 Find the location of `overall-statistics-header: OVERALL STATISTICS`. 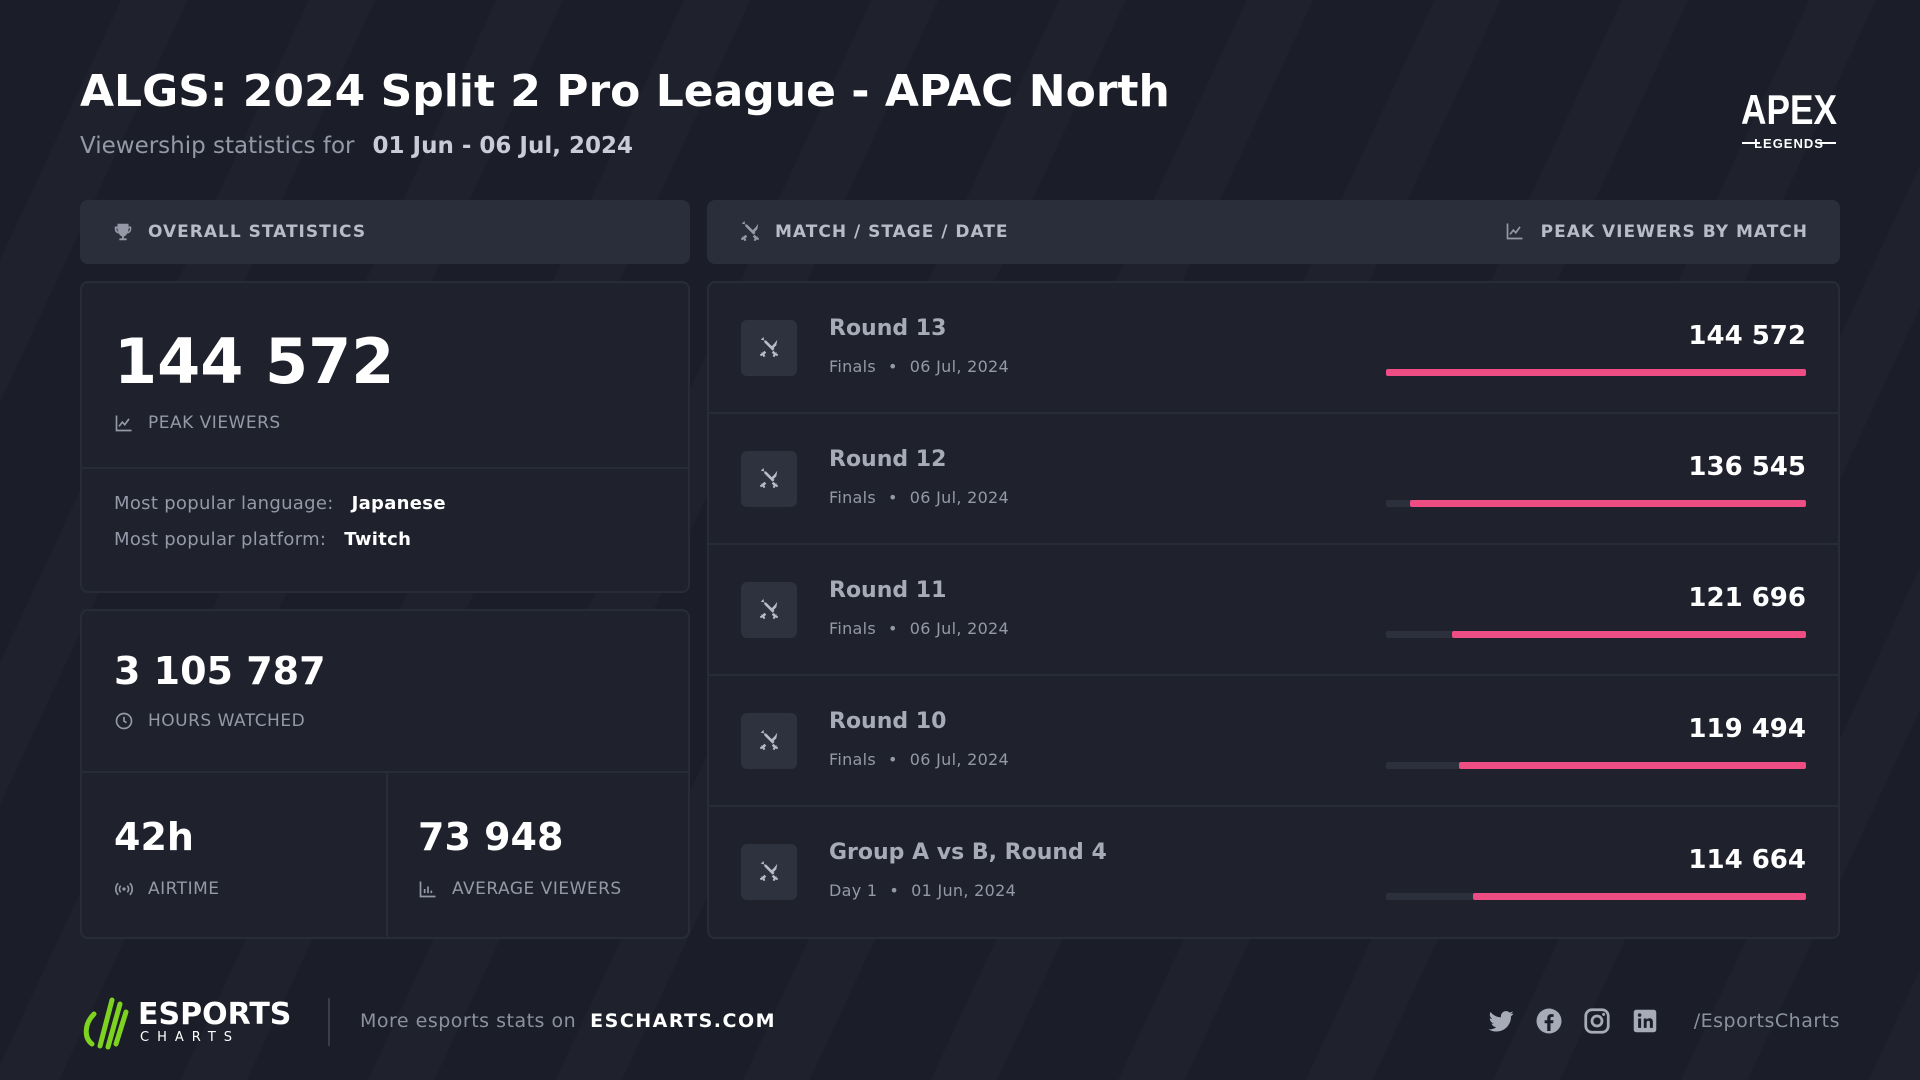

overall-statistics-header: OVERALL STATISTICS is located at coordinates (385, 232).